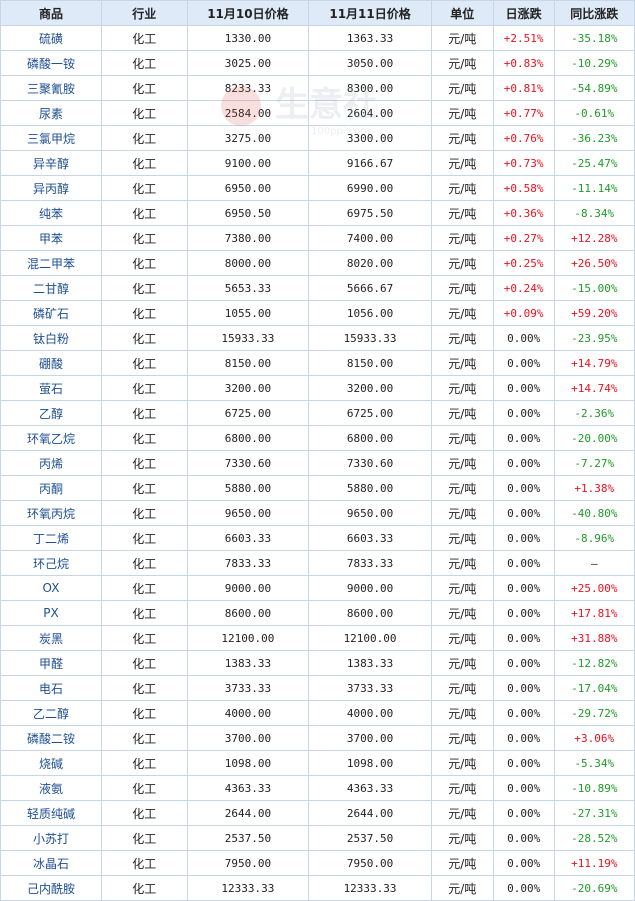  What do you see at coordinates (370, 113) in the screenshot?
I see `price-nov11-cell: 2604.00` at bounding box center [370, 113].